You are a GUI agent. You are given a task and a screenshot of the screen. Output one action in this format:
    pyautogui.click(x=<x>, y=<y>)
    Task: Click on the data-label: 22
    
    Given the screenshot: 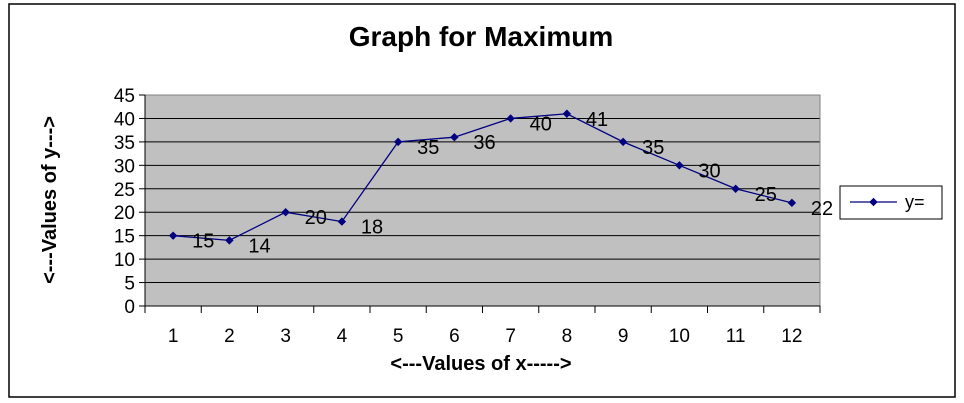 What is the action you would take?
    pyautogui.click(x=822, y=209)
    